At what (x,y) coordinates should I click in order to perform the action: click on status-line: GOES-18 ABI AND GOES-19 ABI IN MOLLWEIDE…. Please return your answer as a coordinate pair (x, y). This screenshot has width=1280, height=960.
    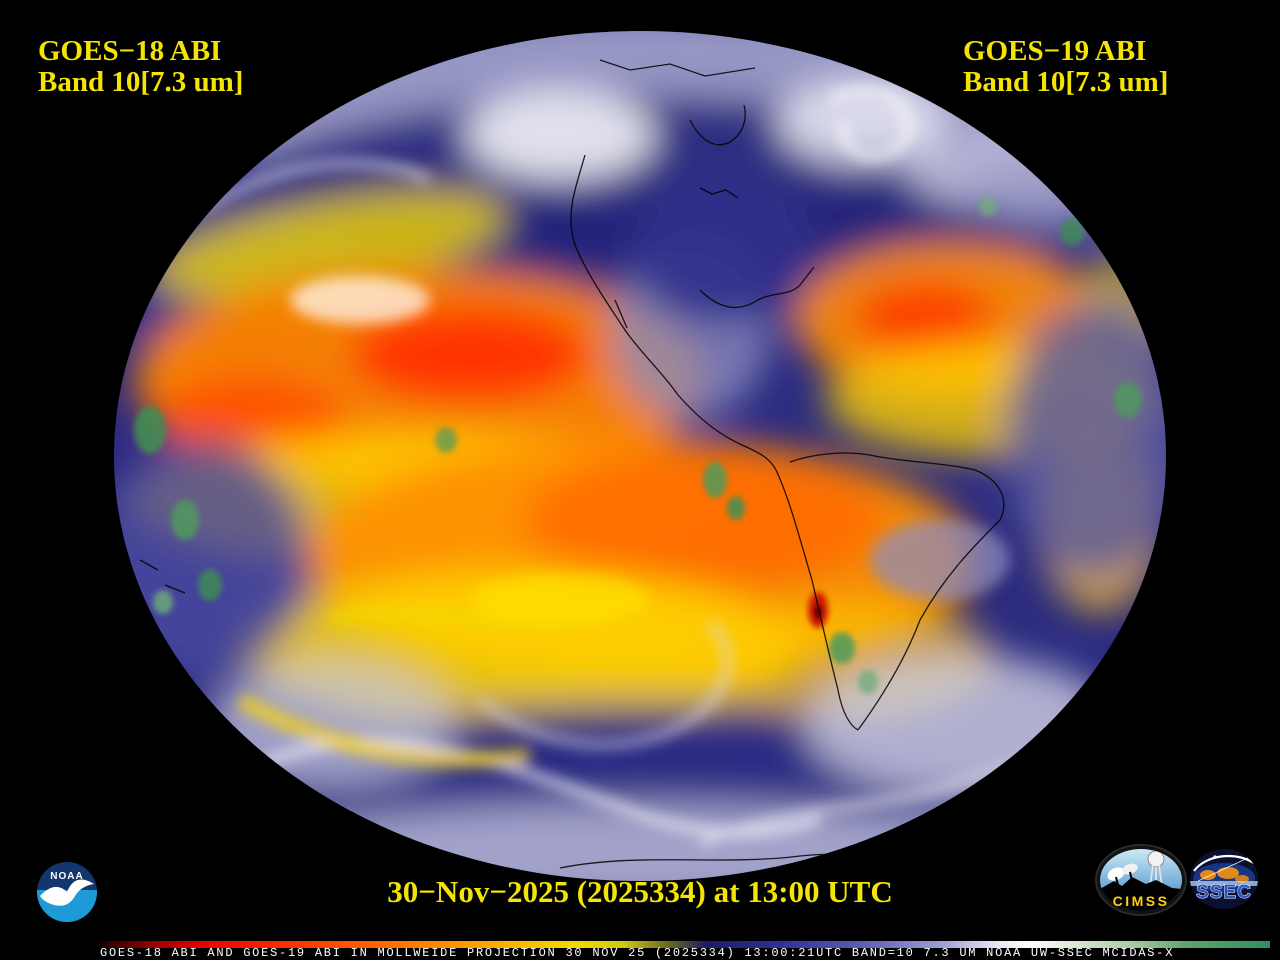
    Looking at the image, I should click on (637, 953).